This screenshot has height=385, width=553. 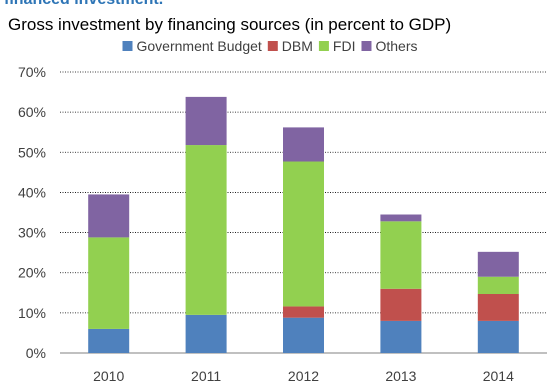 I want to click on section-heading-fragment: financed investment., so click(x=276, y=6).